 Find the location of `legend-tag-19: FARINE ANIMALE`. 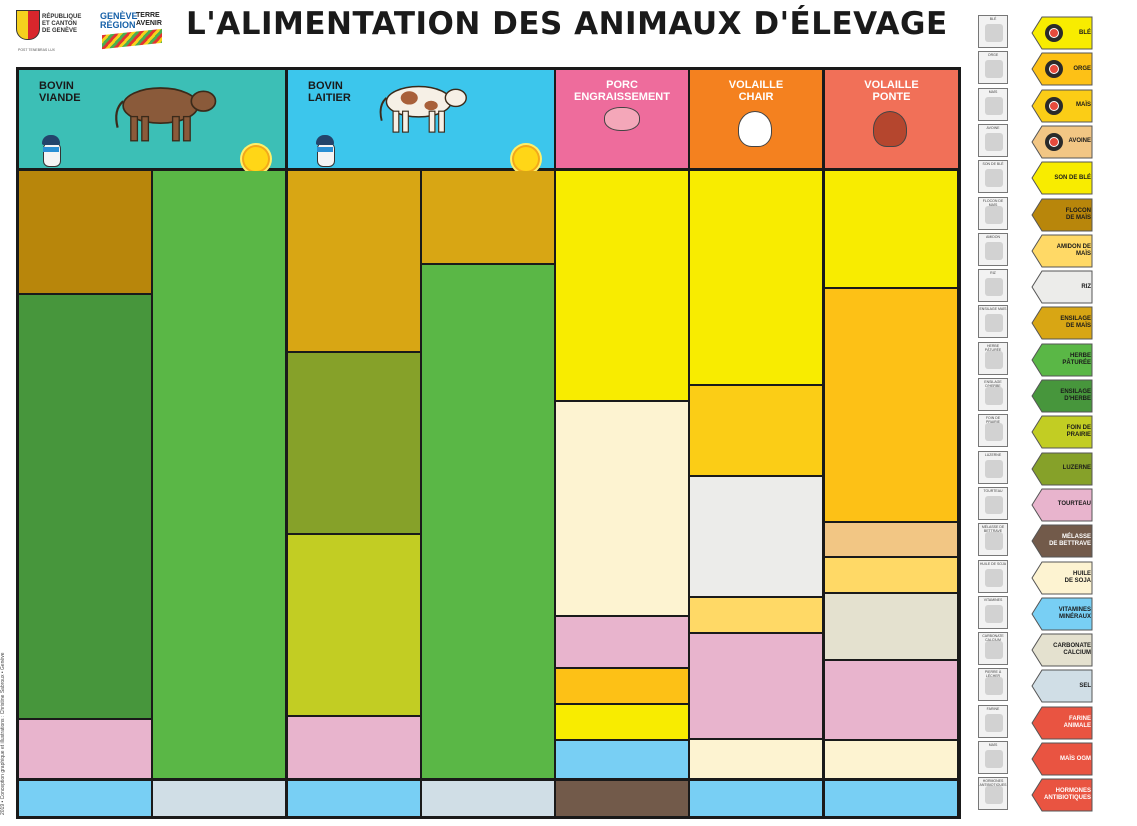

legend-tag-19: FARINE ANIMALE is located at coordinates (1062, 723).